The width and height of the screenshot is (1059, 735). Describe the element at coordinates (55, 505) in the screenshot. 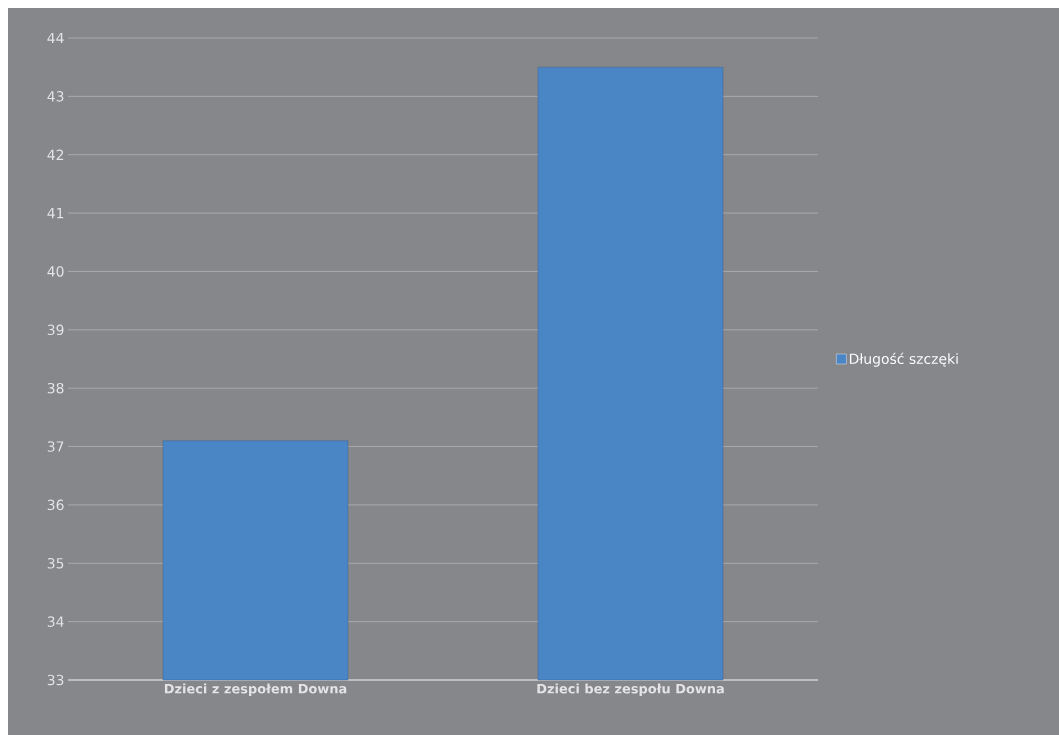

I see `y-tick-label: 36` at that location.